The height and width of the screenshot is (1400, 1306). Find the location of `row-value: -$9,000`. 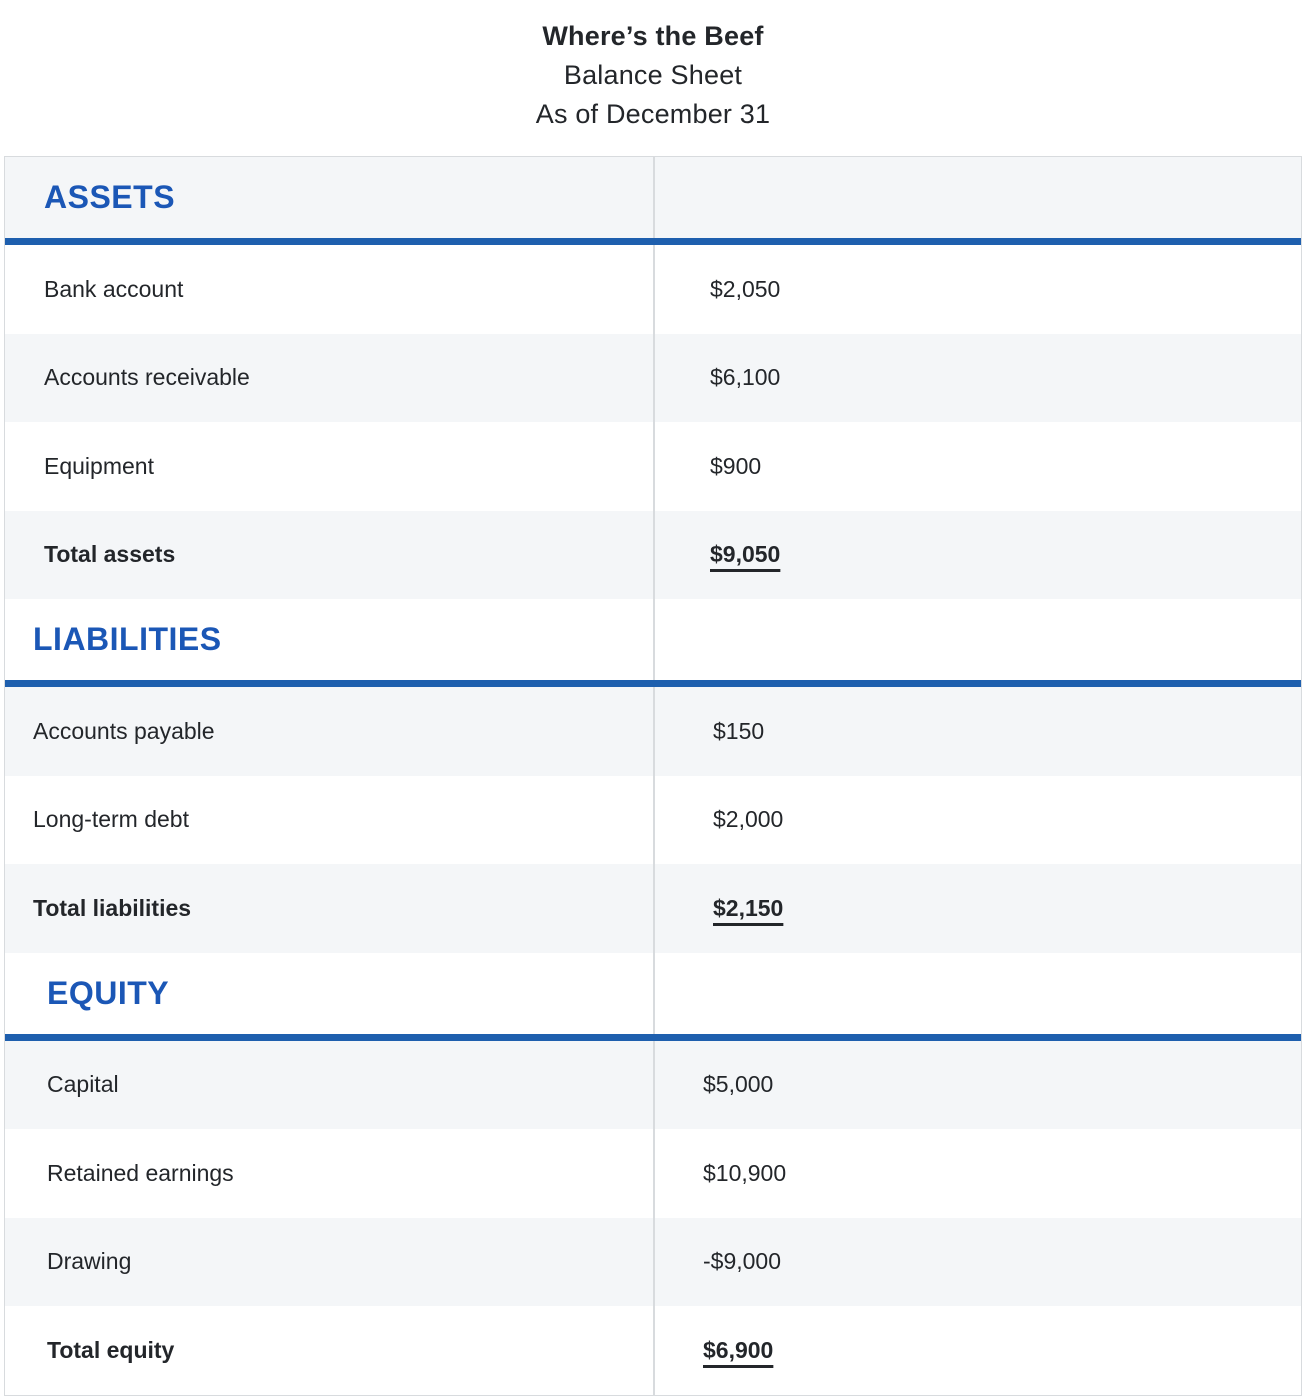

row-value: -$9,000 is located at coordinates (742, 1261).